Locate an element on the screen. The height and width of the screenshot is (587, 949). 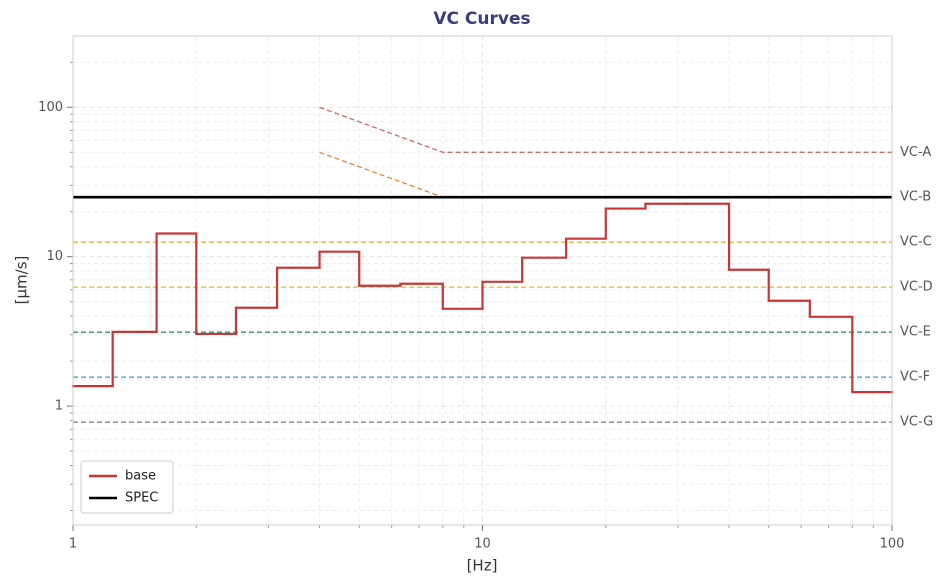
reference-label: VC-B is located at coordinates (915, 197).